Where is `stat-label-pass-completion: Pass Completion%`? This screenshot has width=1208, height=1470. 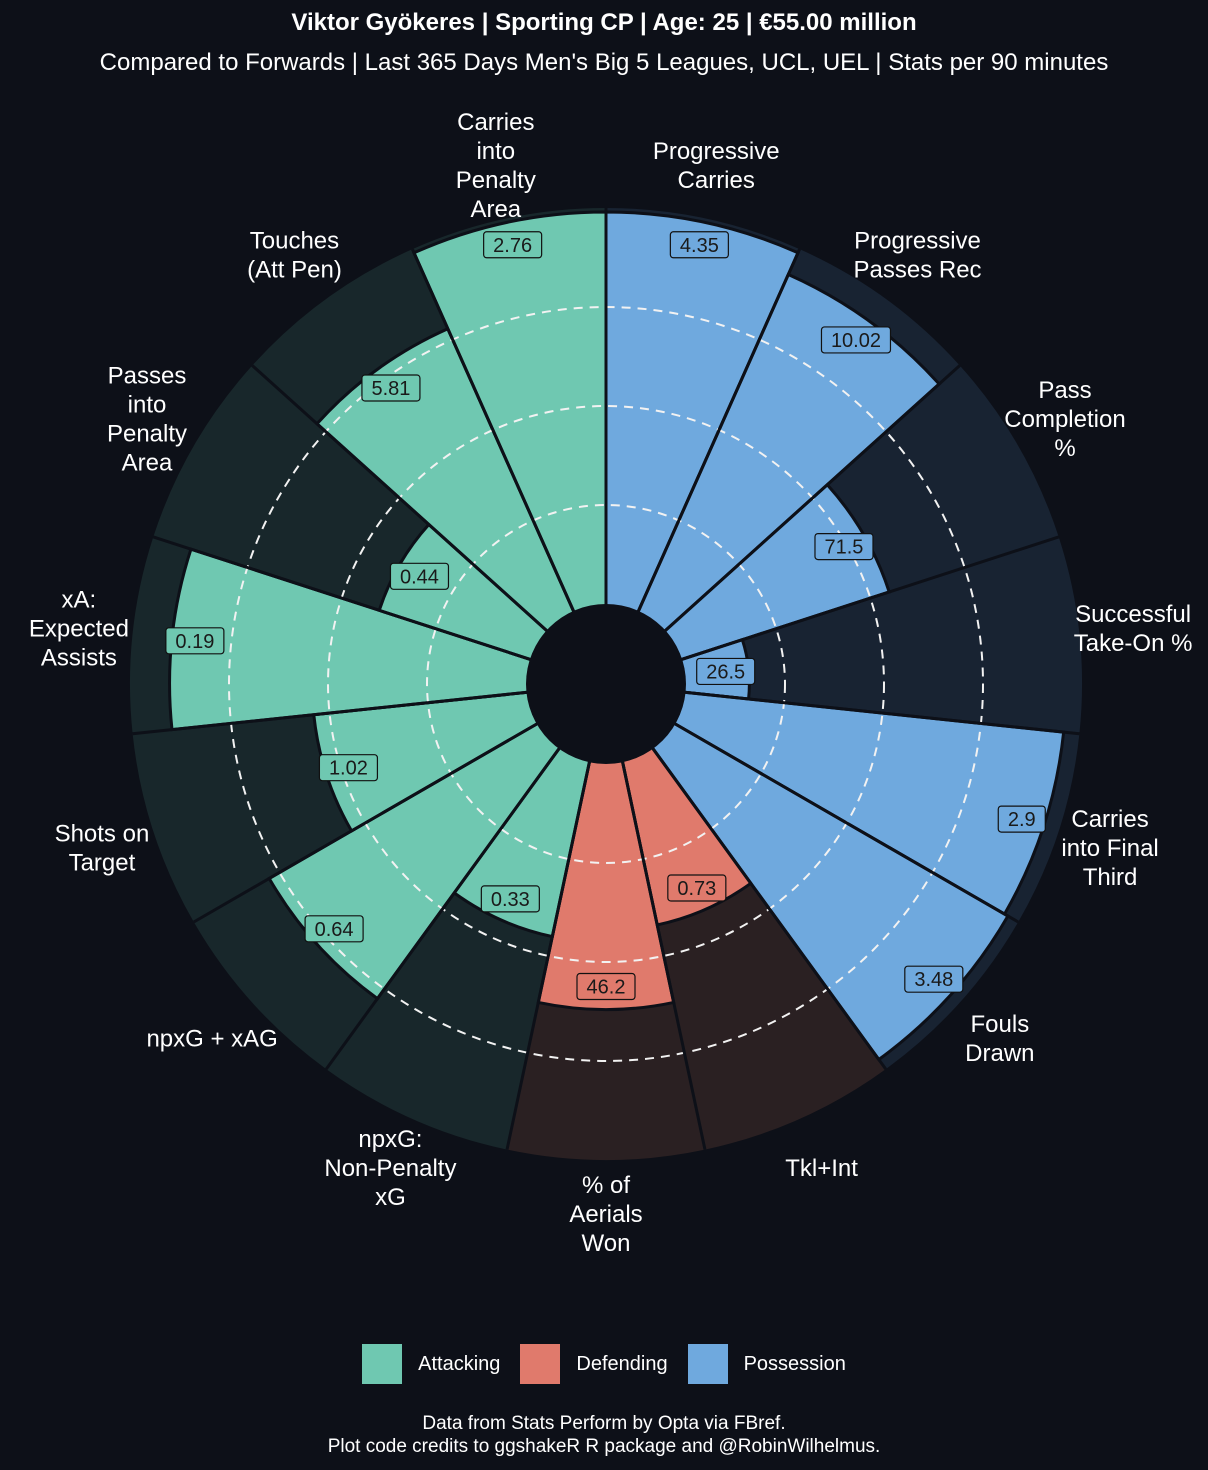
stat-label-pass-completion: Pass Completion% is located at coordinates (1064, 419).